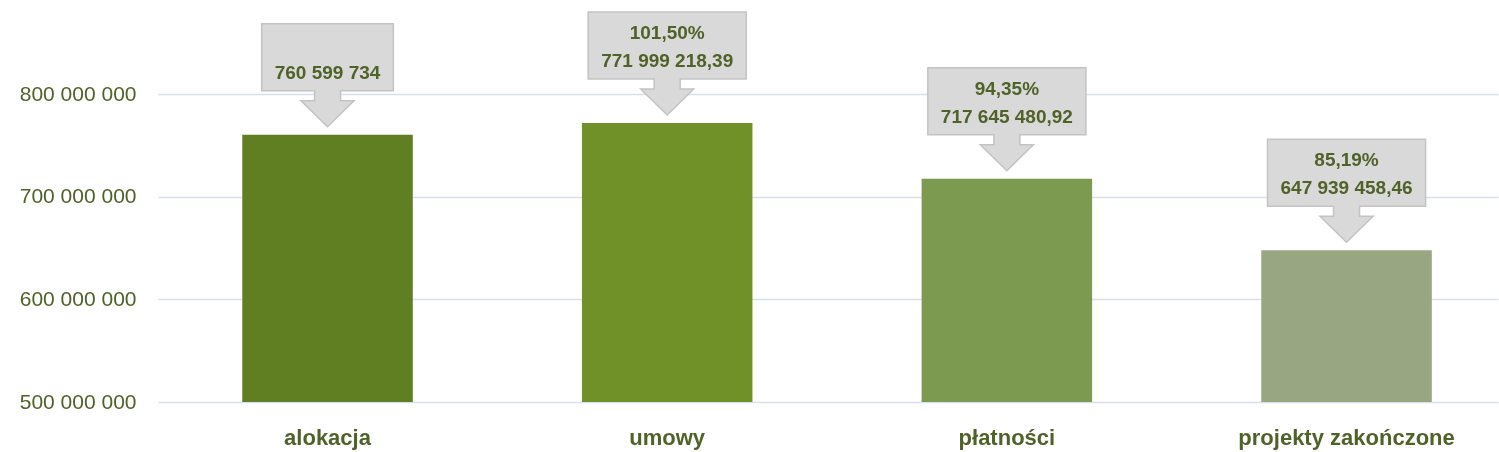  I want to click on data-label: 760 599 734, so click(327, 72).